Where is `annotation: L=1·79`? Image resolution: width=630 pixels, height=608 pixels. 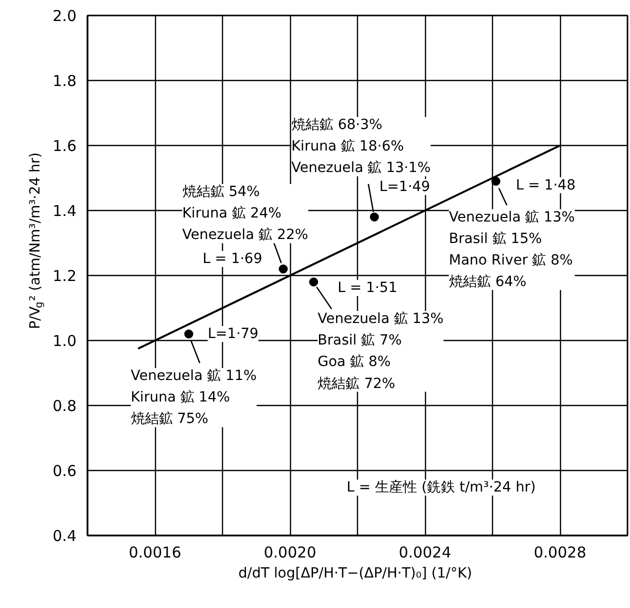 annotation: L=1·79 is located at coordinates (233, 334).